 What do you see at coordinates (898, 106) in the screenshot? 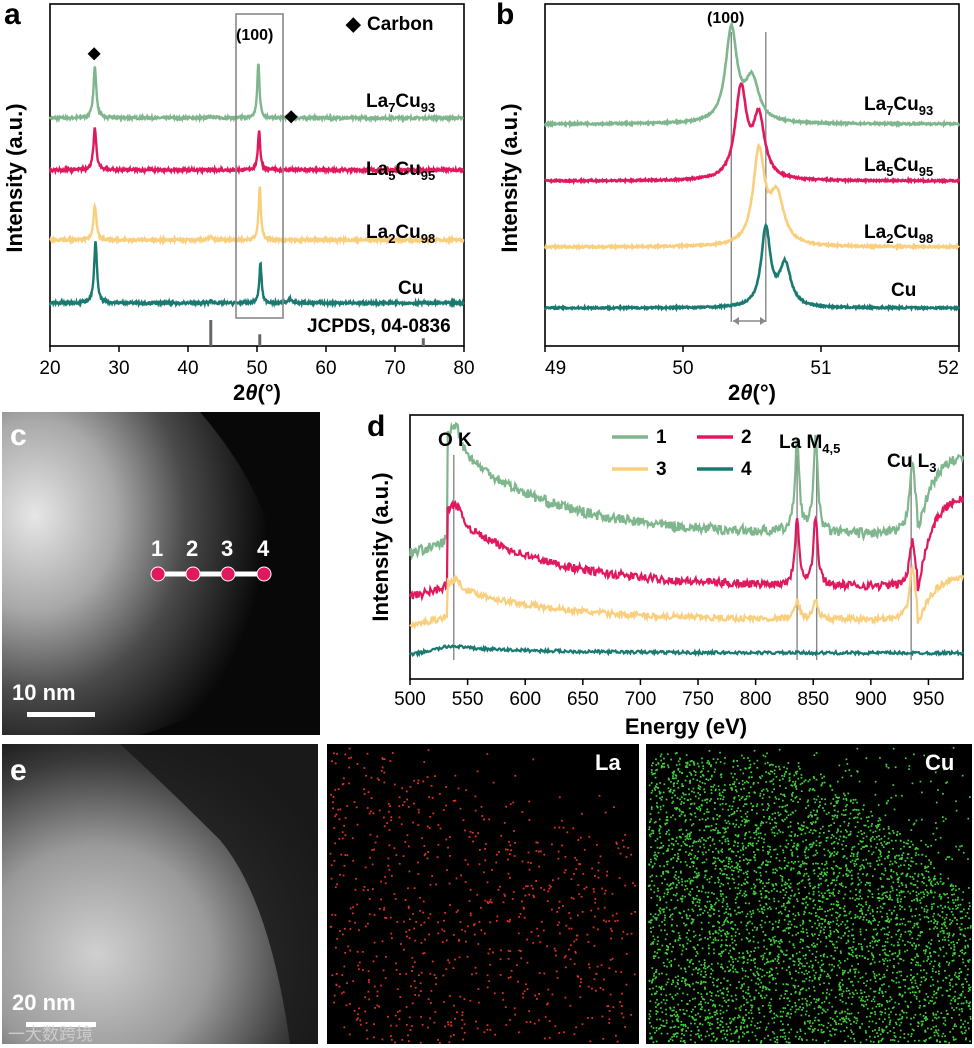
I see `panel-b-series-label-La7Cu93: La7Cu93` at bounding box center [898, 106].